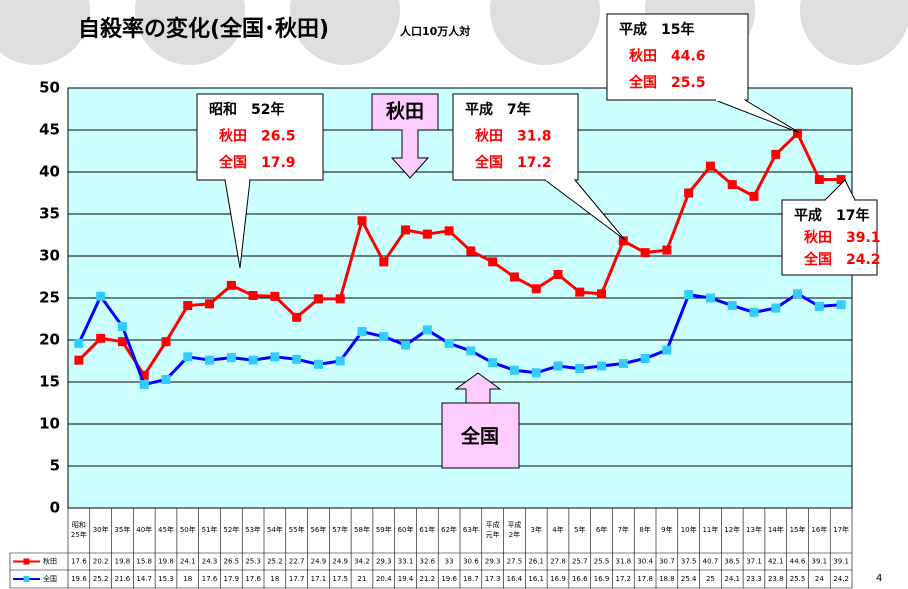 This screenshot has width=908, height=589. I want to click on data-label: 20.2, so click(101, 562).